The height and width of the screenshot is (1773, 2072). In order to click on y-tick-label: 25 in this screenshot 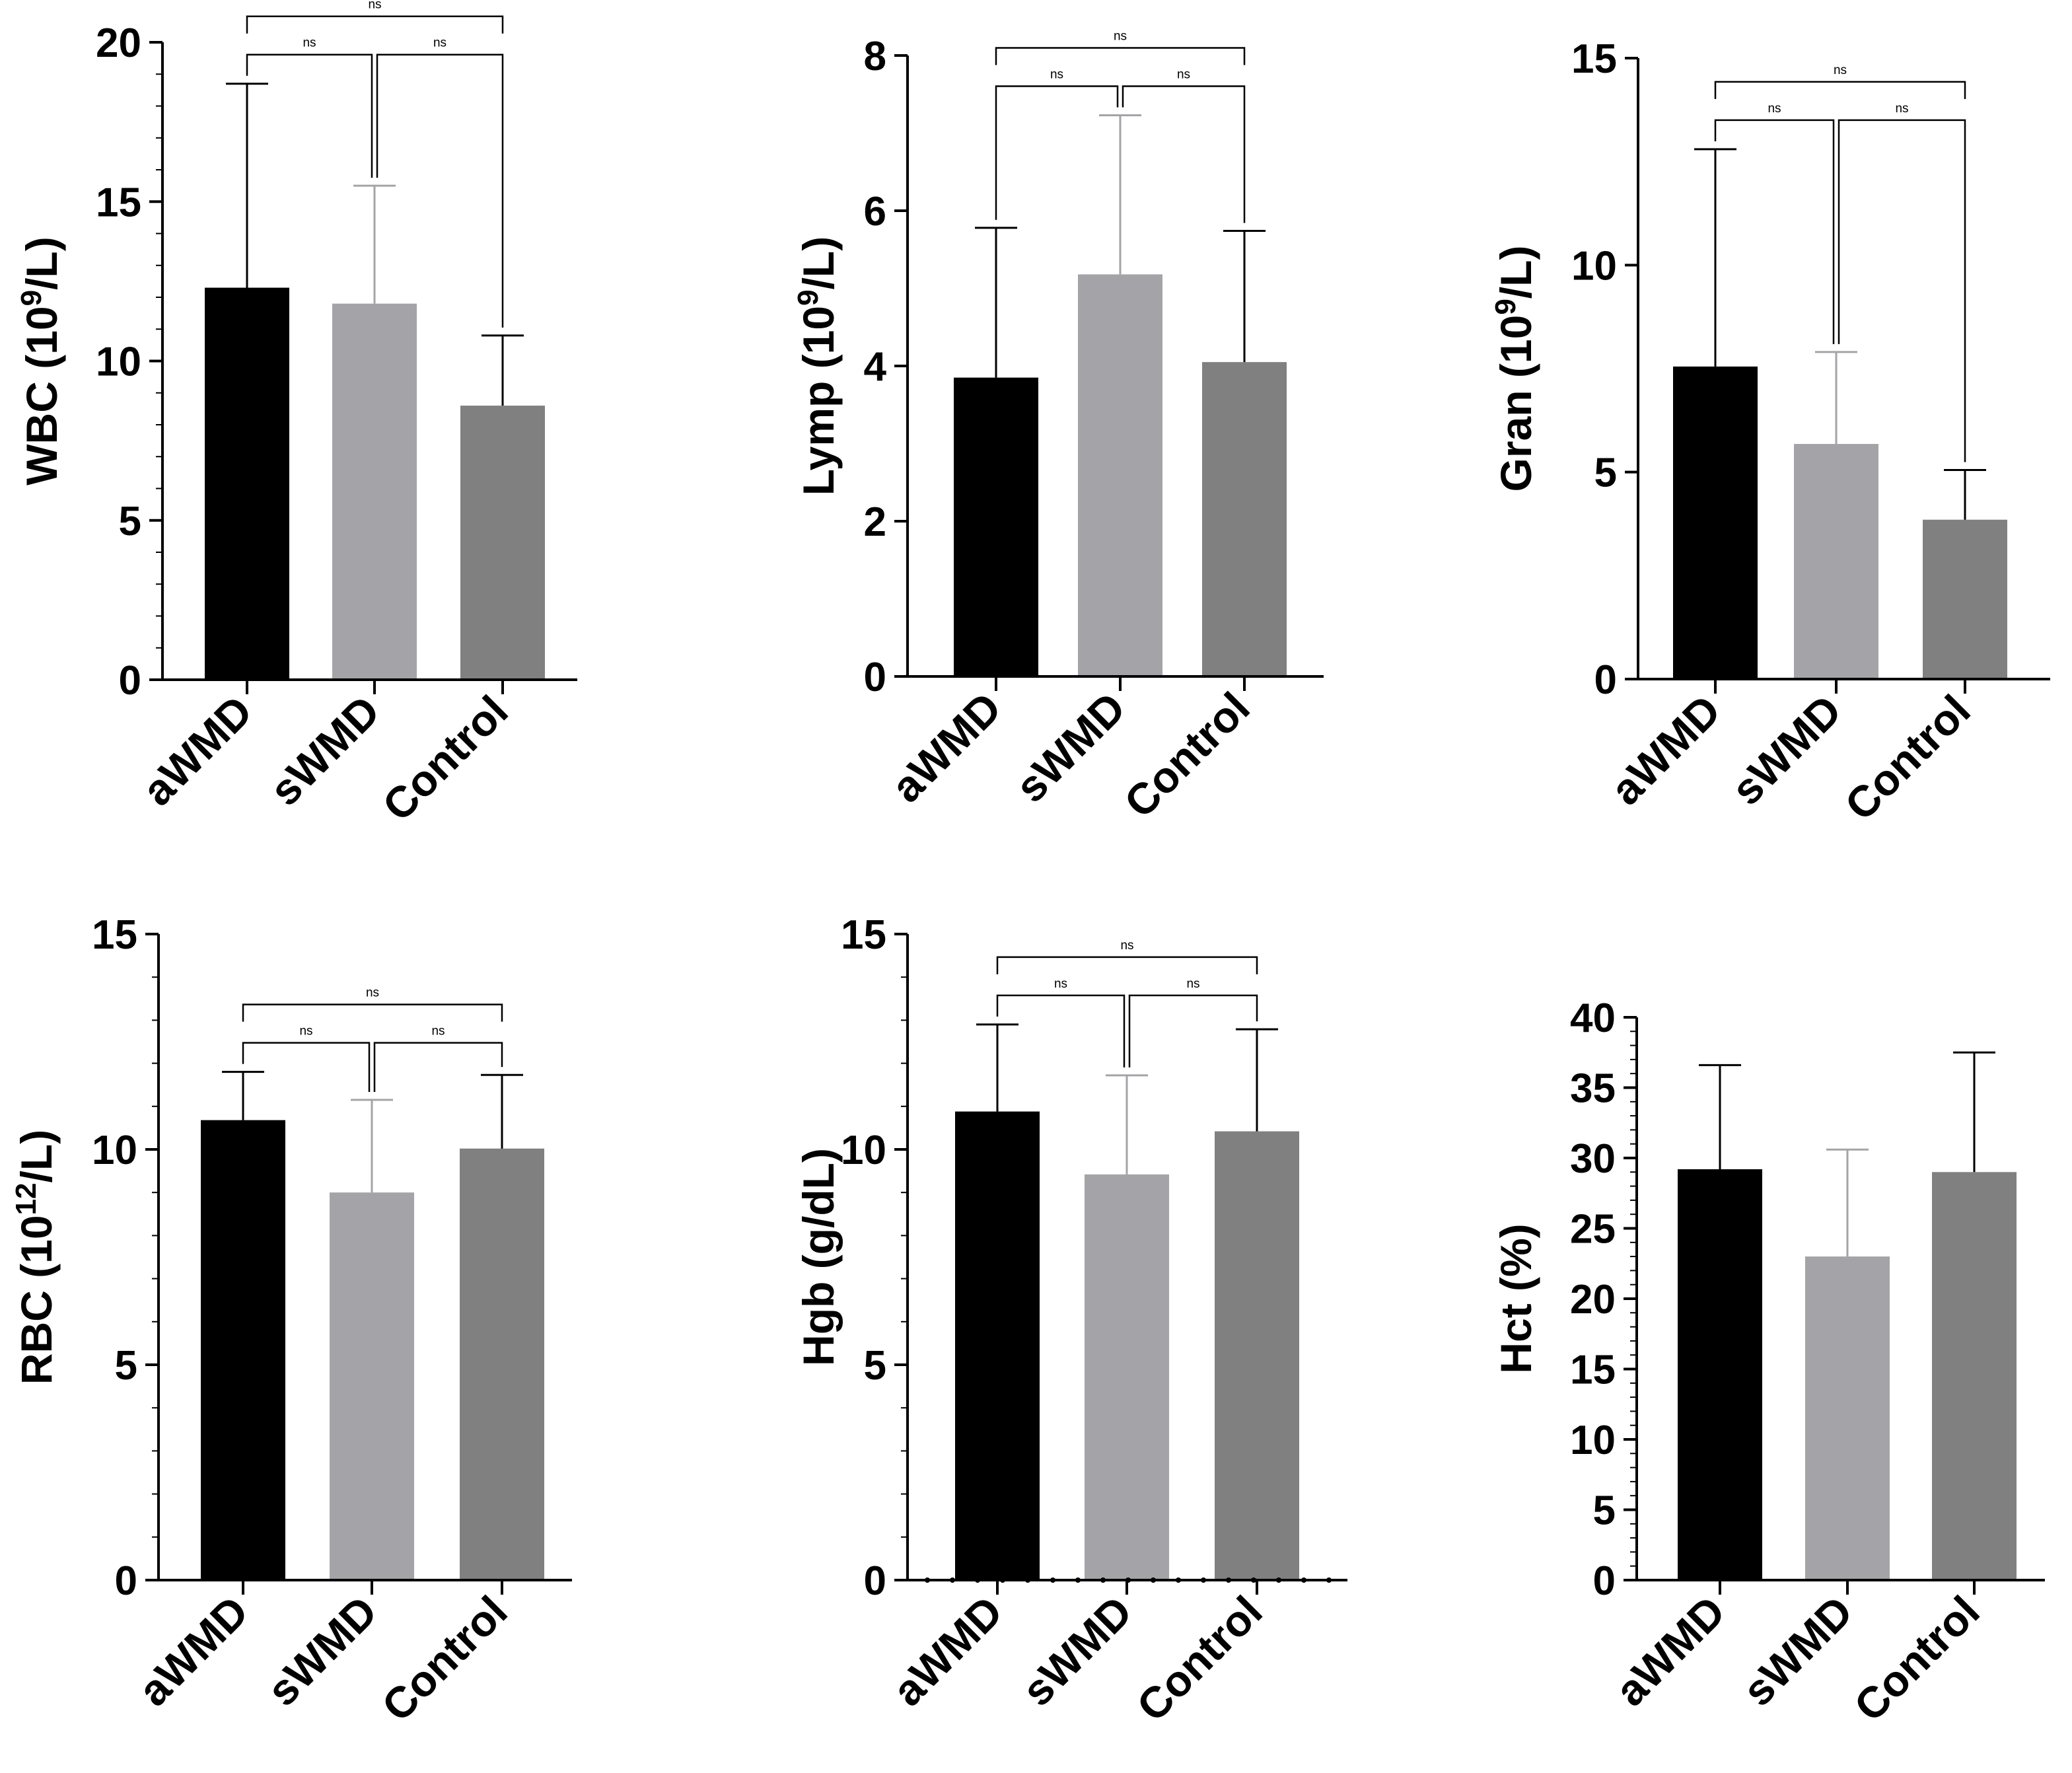, I will do `click(1593, 1229)`.